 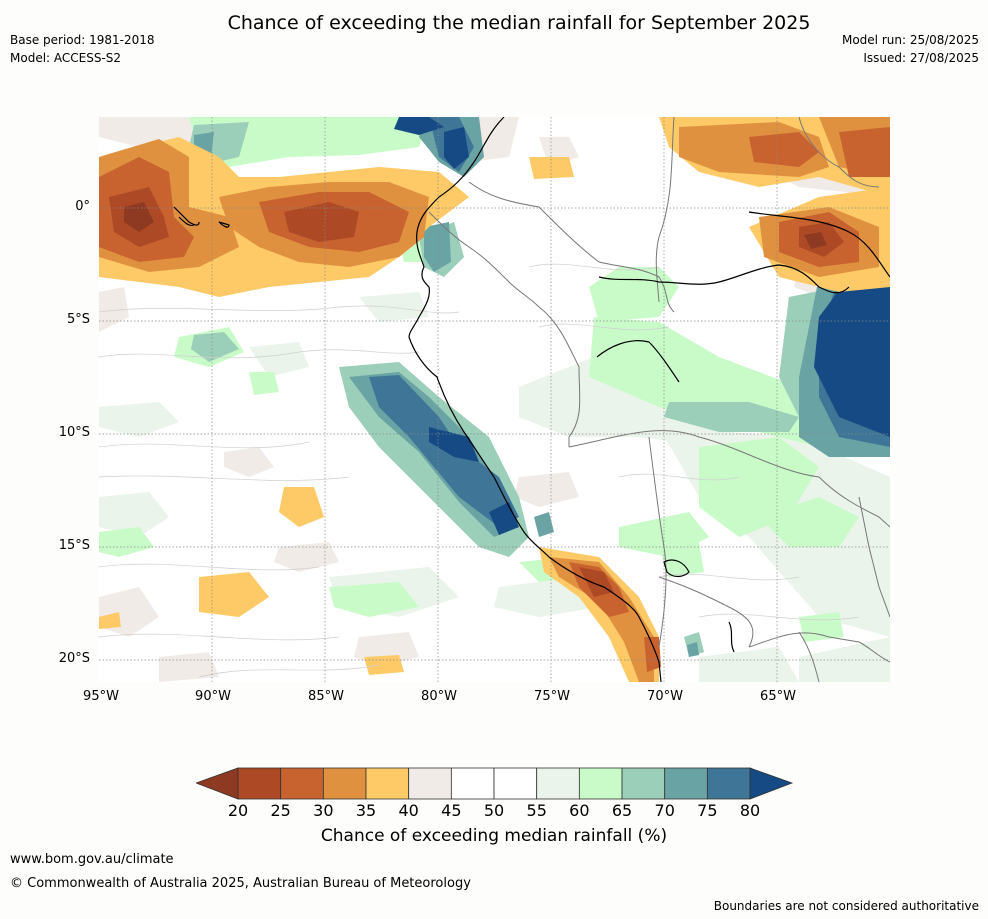 I want to click on lon-label-75w: 75°W, so click(x=552, y=696).